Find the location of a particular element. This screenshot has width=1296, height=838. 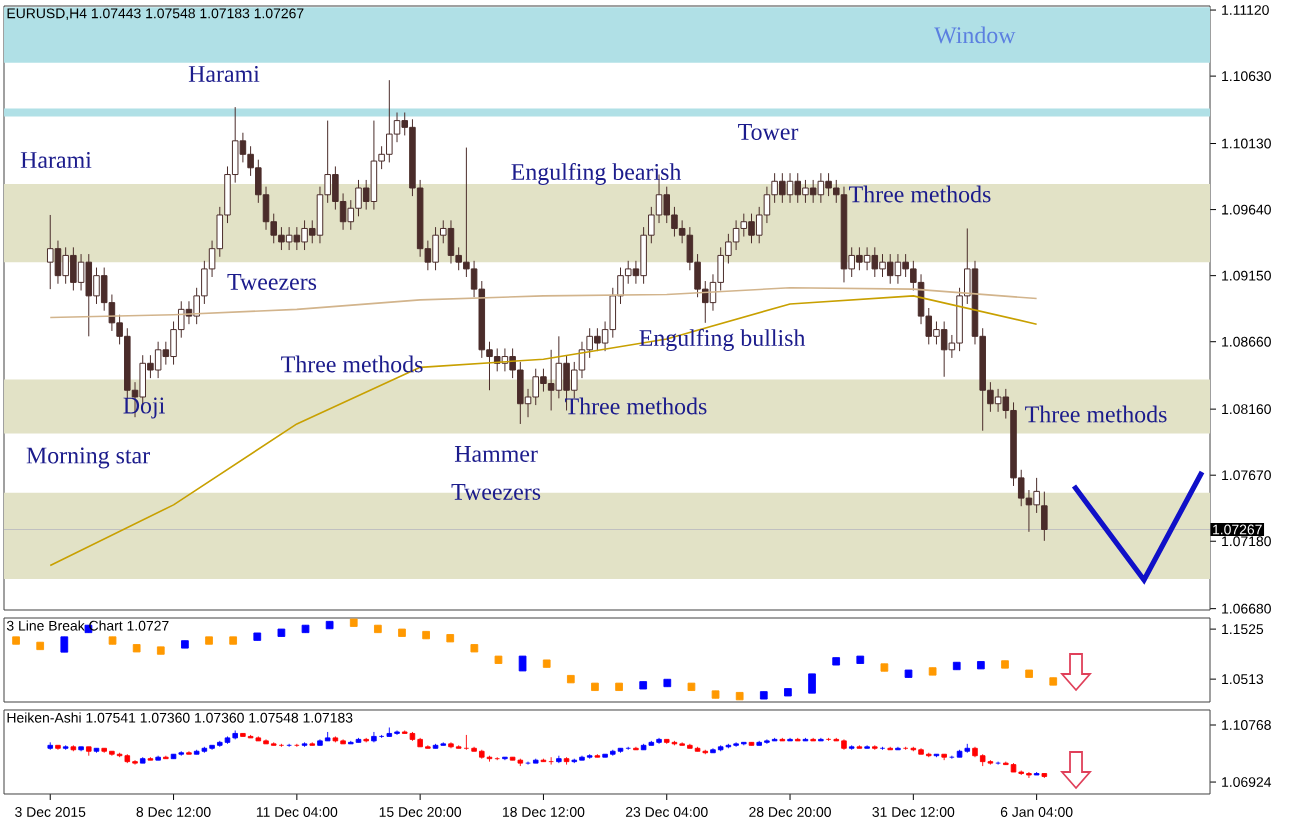

line-series is located at coordinates (543, 302).